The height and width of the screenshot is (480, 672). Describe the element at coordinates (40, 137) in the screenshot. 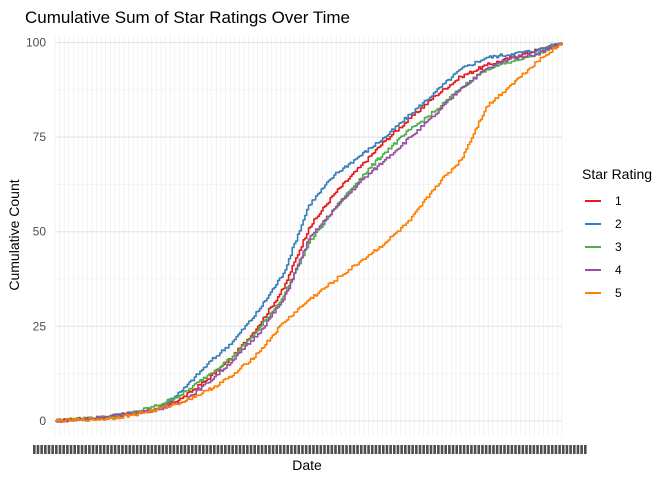

I see `y-tick-label: 75` at that location.